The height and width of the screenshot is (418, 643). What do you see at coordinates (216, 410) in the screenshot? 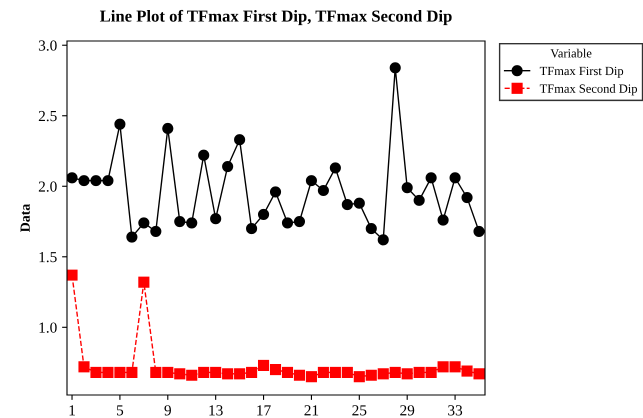
I see `x-tick-label: 13` at bounding box center [216, 410].